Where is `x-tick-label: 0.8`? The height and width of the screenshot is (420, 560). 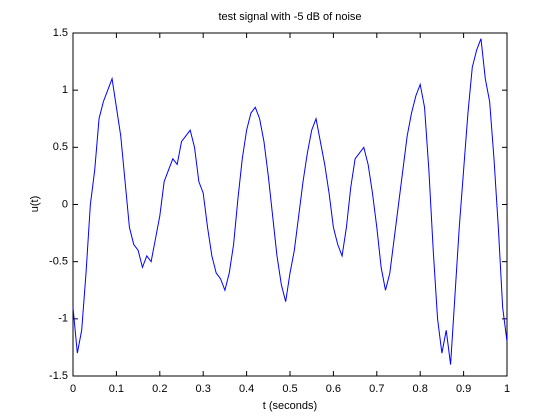
x-tick-label: 0.8 is located at coordinates (420, 389).